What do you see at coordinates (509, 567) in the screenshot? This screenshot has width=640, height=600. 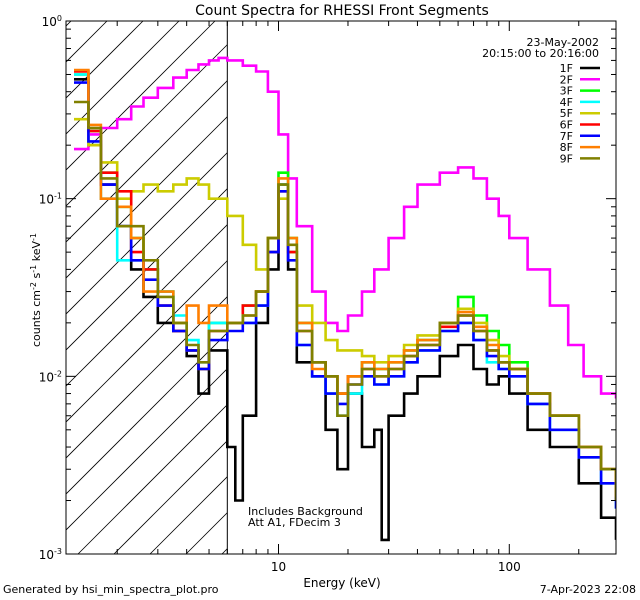 I see `x-tick-label: 100` at bounding box center [509, 567].